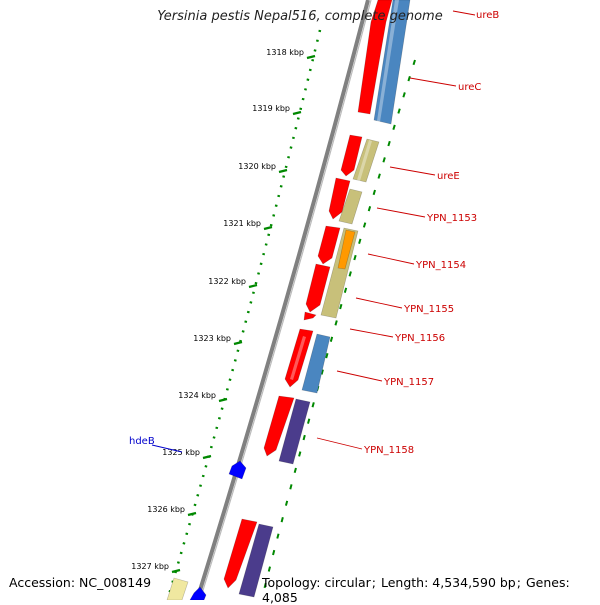 This screenshot has height=605, width=600. Describe the element at coordinates (198, 593) in the screenshot. I see `gene-minus-fragment` at that location.